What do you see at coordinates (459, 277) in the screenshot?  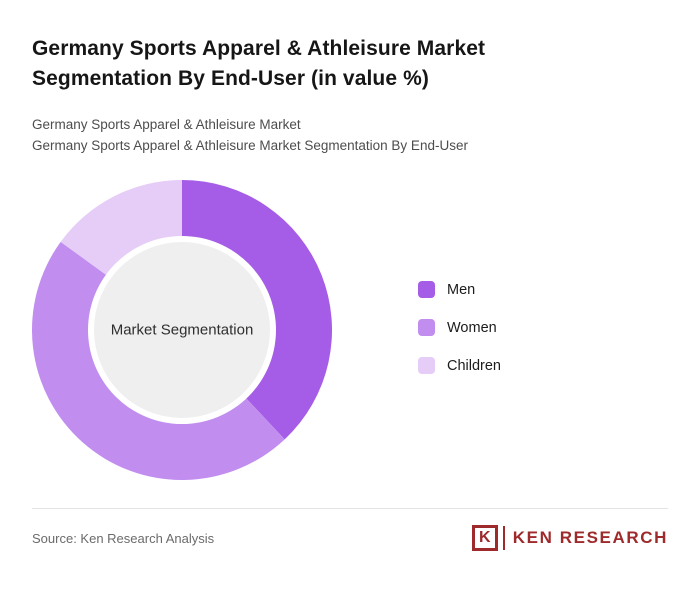 I see `legend: Men Women Children` at bounding box center [459, 277].